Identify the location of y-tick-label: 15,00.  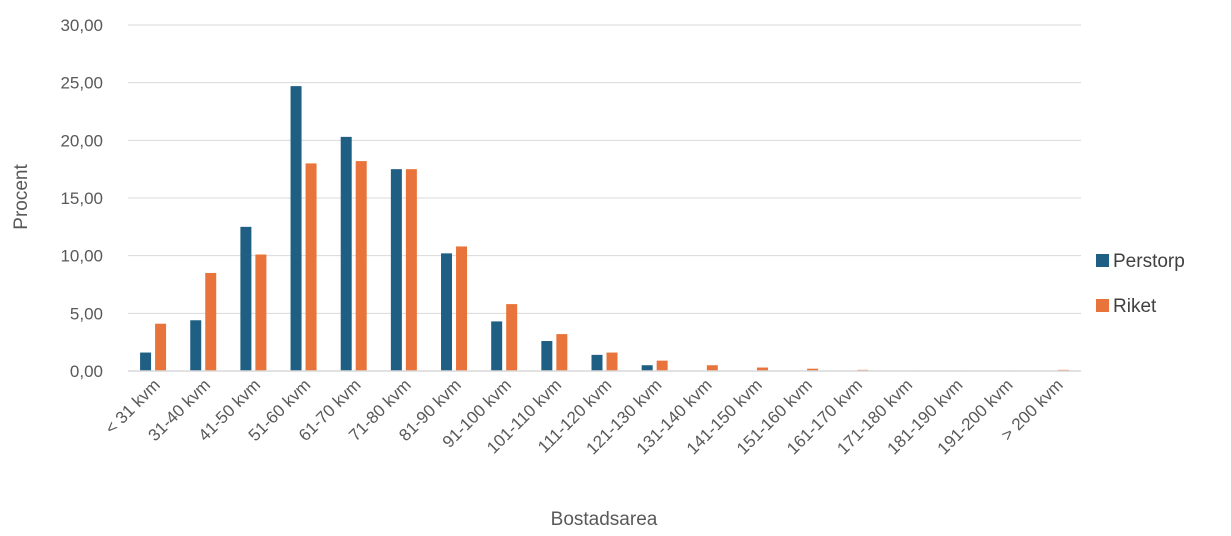
(81, 198).